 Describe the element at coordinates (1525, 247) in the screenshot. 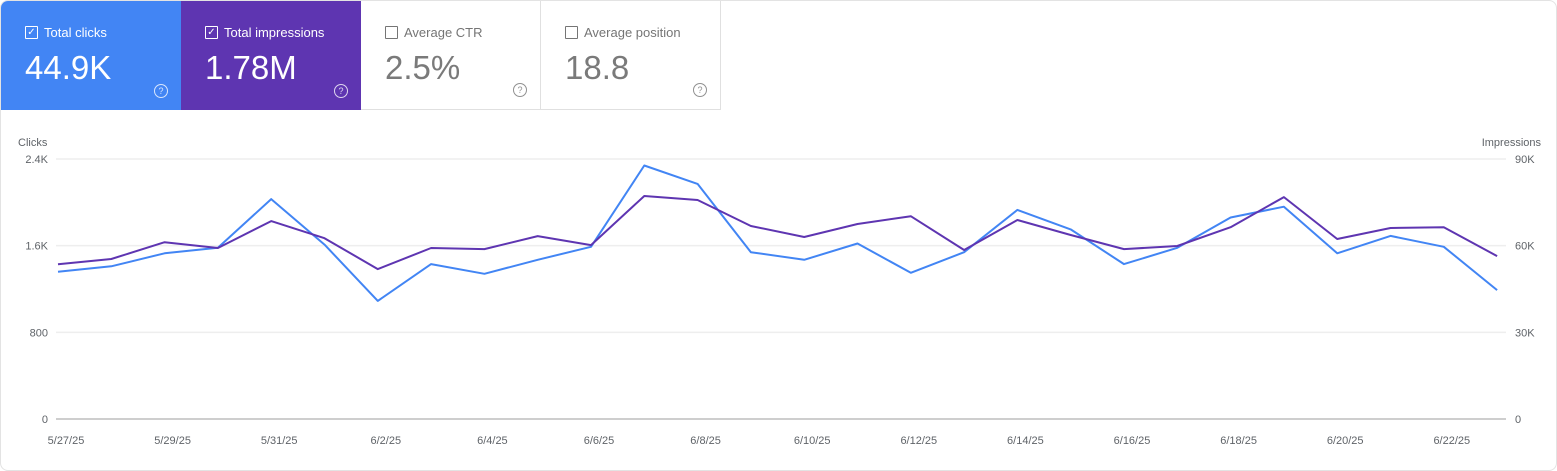

I see `y-right-tick-label: 60K` at that location.